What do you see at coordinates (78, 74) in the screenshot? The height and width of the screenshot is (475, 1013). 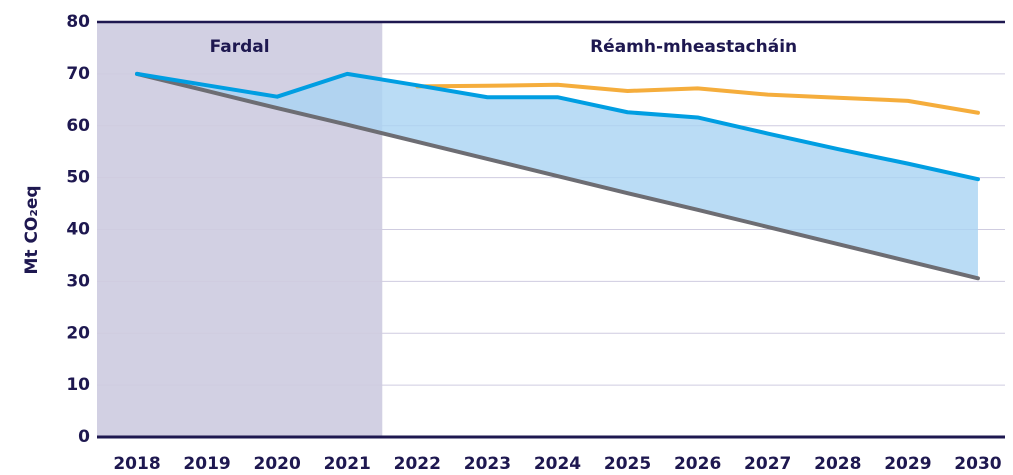 I see `y-tick-label: 70` at bounding box center [78, 74].